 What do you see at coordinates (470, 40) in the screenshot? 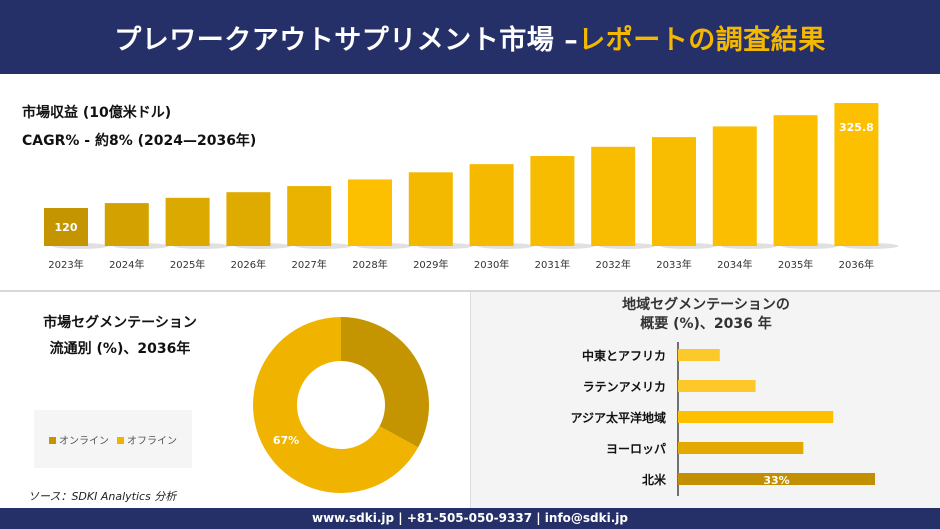
I see `page-title: プレワークアウトサプリメント市場 –レポートの調査結果` at bounding box center [470, 40].